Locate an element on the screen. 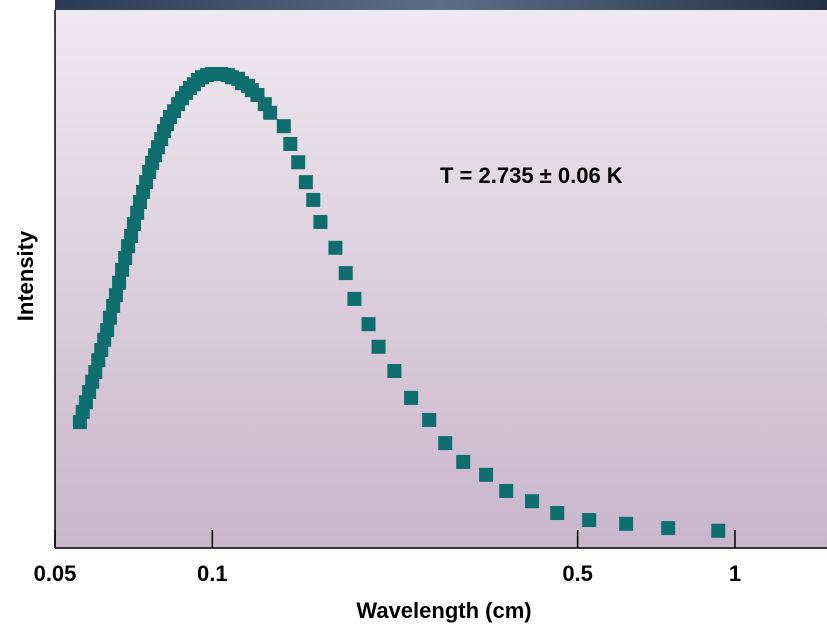 This screenshot has width=827, height=628. annotation: T = 2.735 ± 0.06 K is located at coordinates (531, 175).